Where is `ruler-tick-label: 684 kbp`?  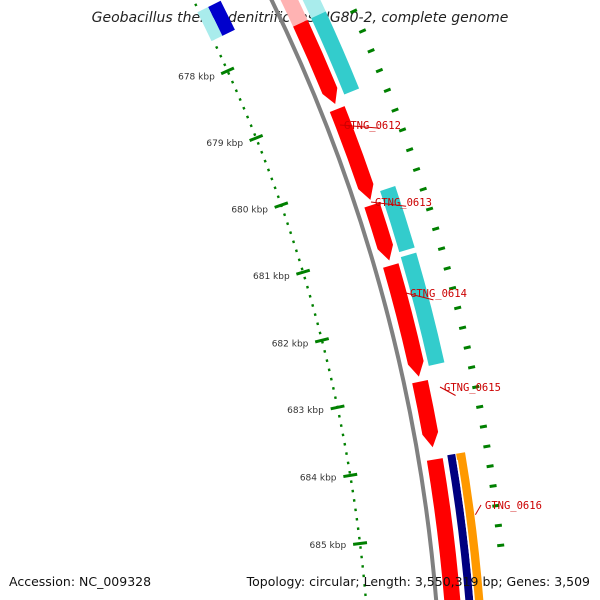
ruler-tick-label: 684 kbp is located at coordinates (318, 479).